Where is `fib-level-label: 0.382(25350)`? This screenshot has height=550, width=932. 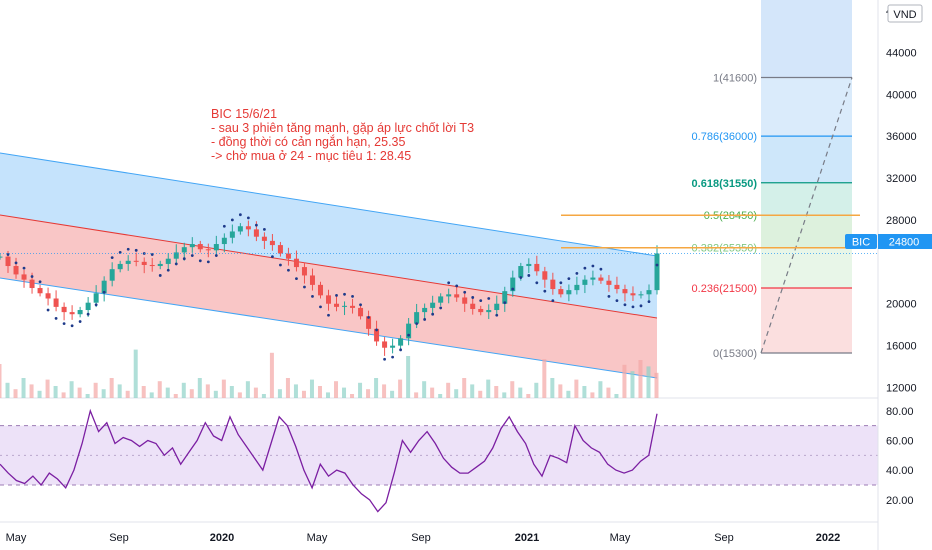
fib-level-label: 0.382(25350) is located at coordinates (724, 249).